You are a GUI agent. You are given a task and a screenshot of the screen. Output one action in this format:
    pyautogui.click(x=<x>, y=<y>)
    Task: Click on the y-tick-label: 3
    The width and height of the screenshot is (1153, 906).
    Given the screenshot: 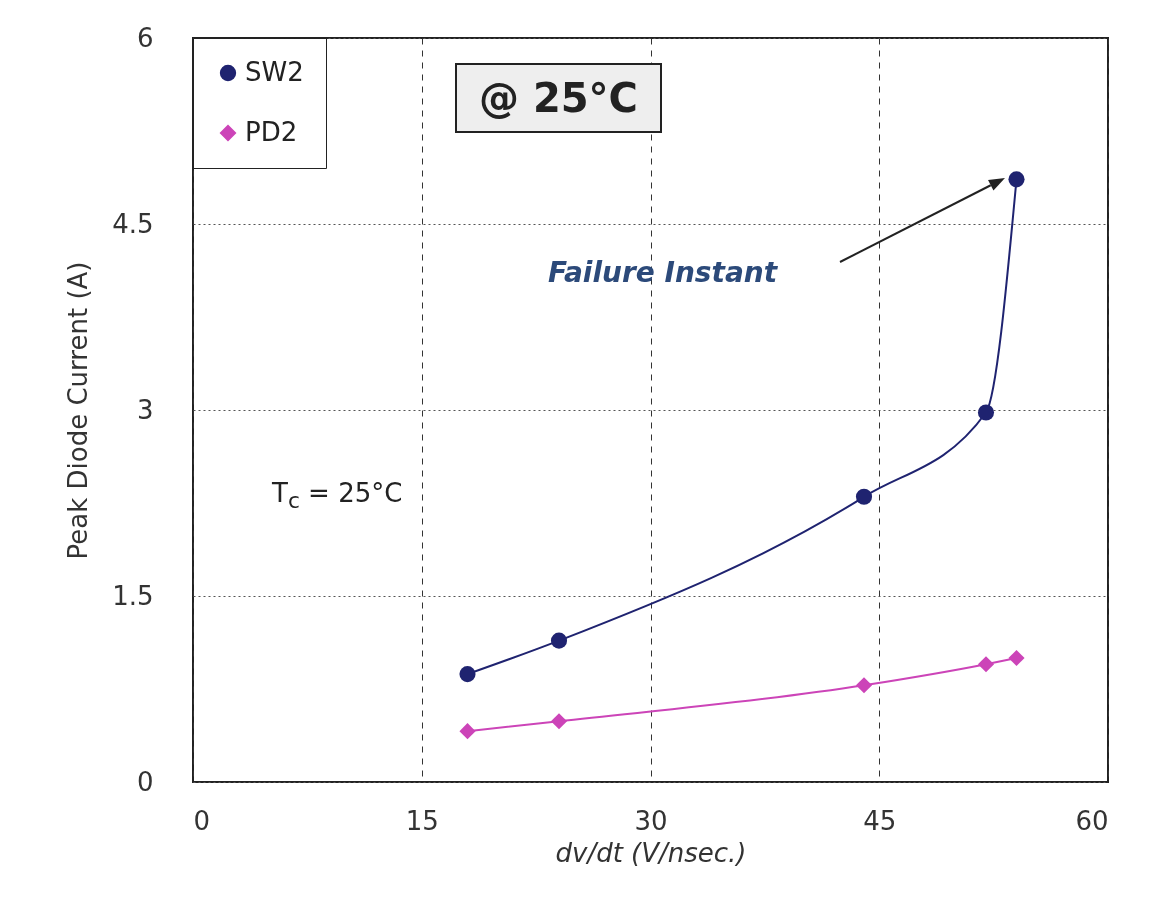 What is the action you would take?
    pyautogui.click(x=145, y=409)
    